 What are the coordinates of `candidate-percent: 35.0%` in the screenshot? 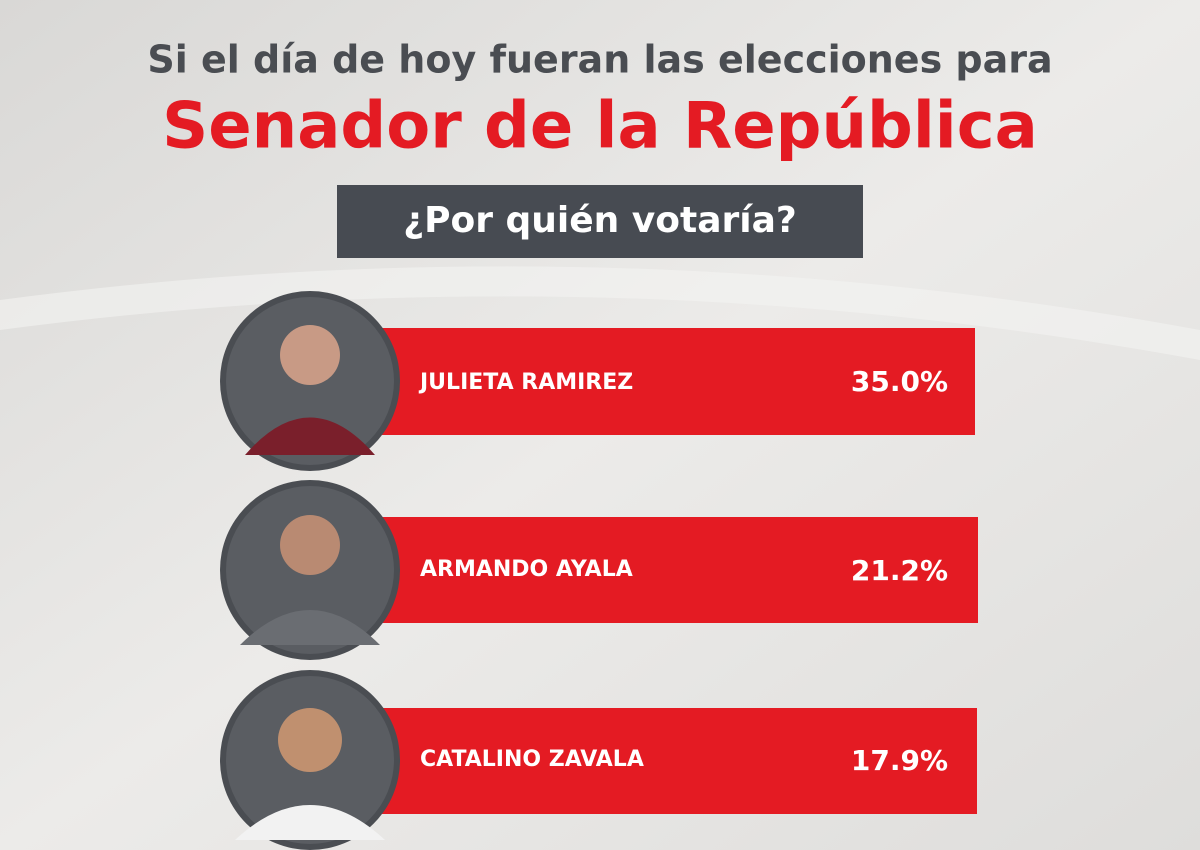 It's located at (899, 381).